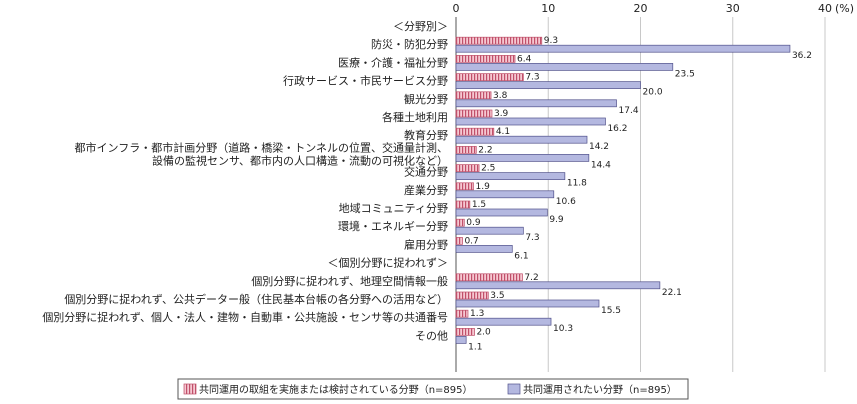 This screenshot has height=404, width=857. What do you see at coordinates (479, 205) in the screenshot?
I see `value-label-series1: 1.5` at bounding box center [479, 205].